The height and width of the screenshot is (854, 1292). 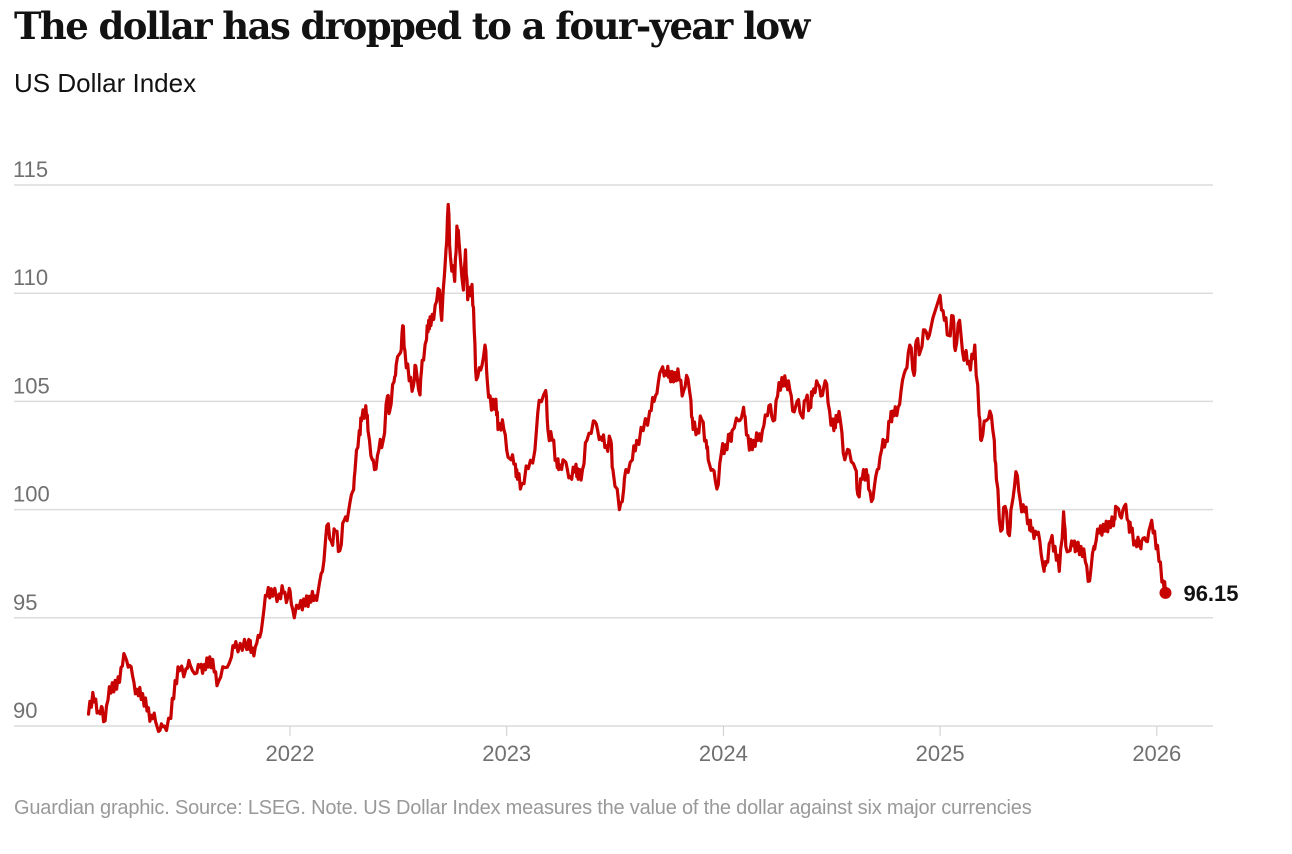 What do you see at coordinates (1210, 593) in the screenshot?
I see `end-value-label: 96.15` at bounding box center [1210, 593].